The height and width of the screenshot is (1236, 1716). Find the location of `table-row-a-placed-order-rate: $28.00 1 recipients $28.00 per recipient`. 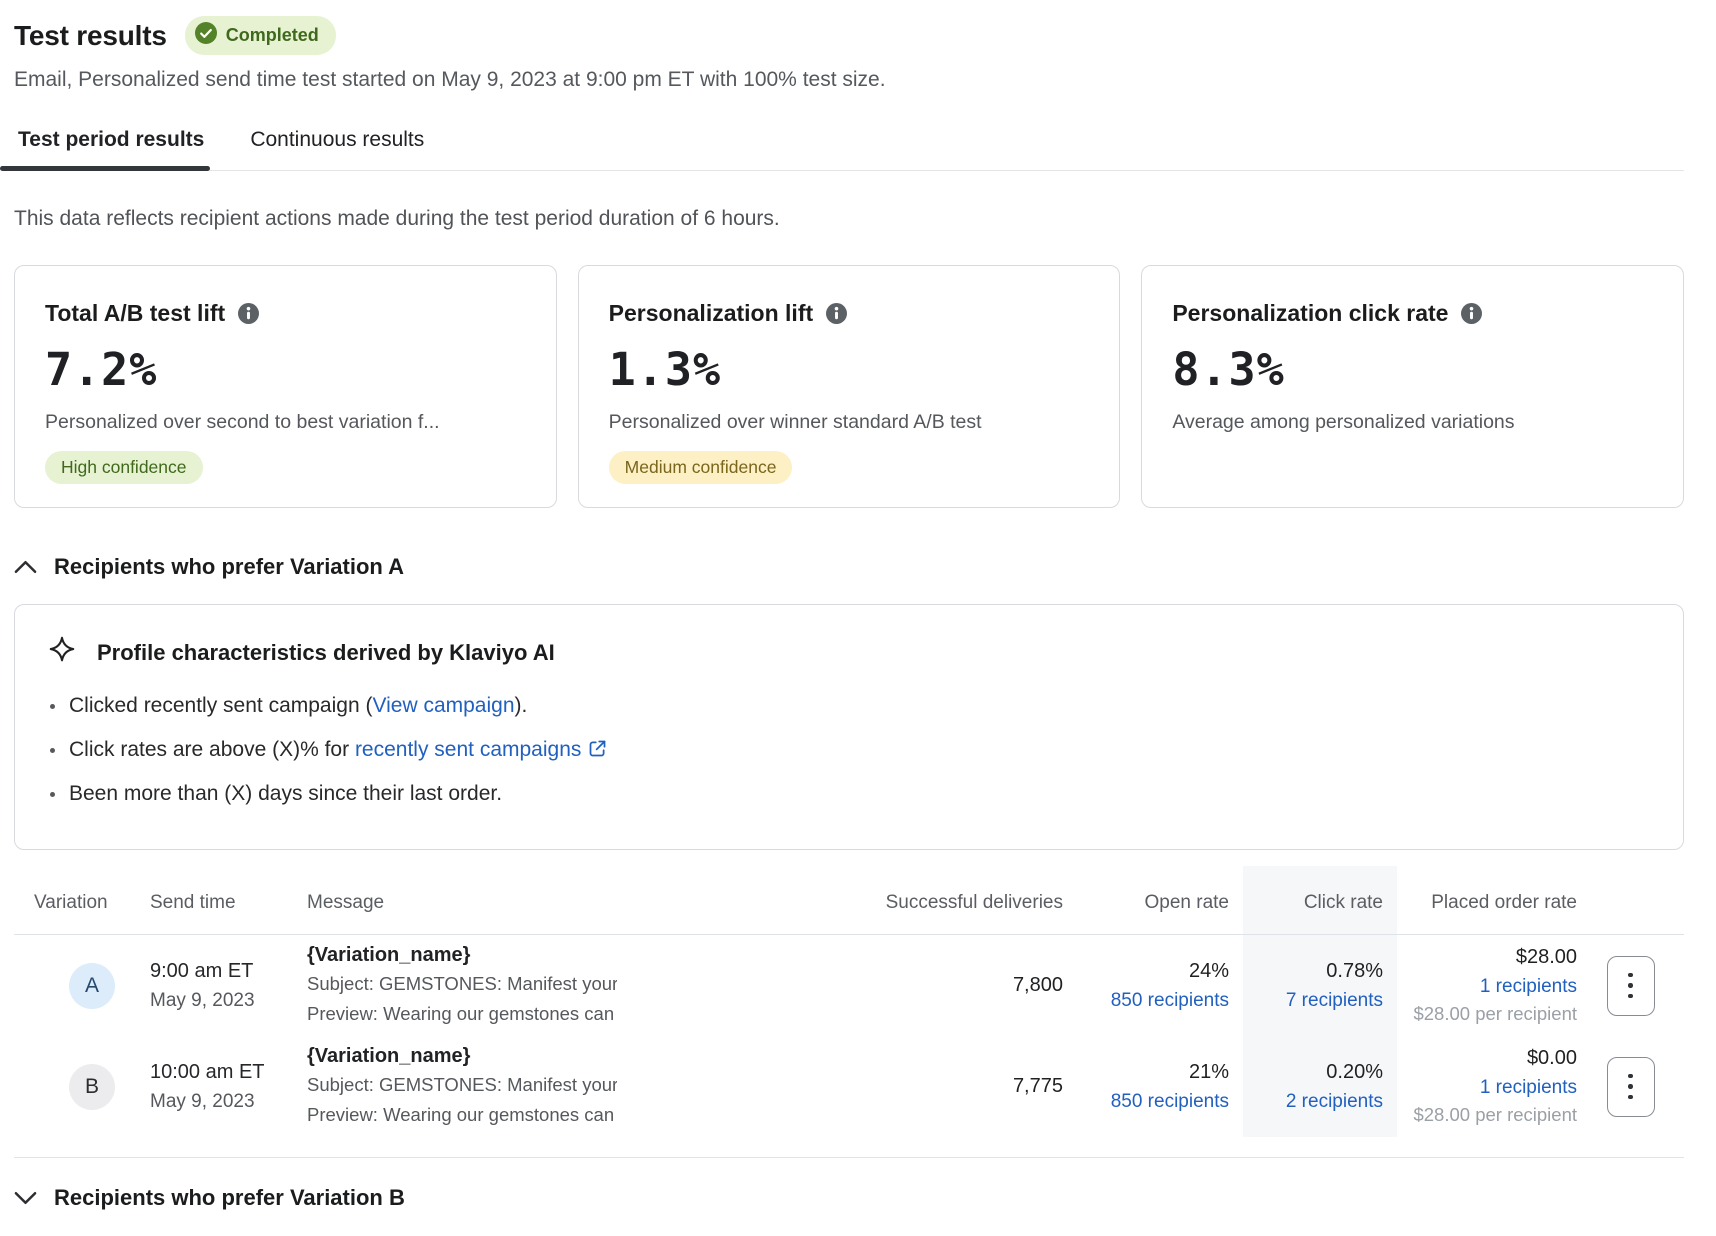

table-row-a-placed-order-rate: $28.00 1 recipients $28.00 per recipient is located at coordinates (1487, 985).